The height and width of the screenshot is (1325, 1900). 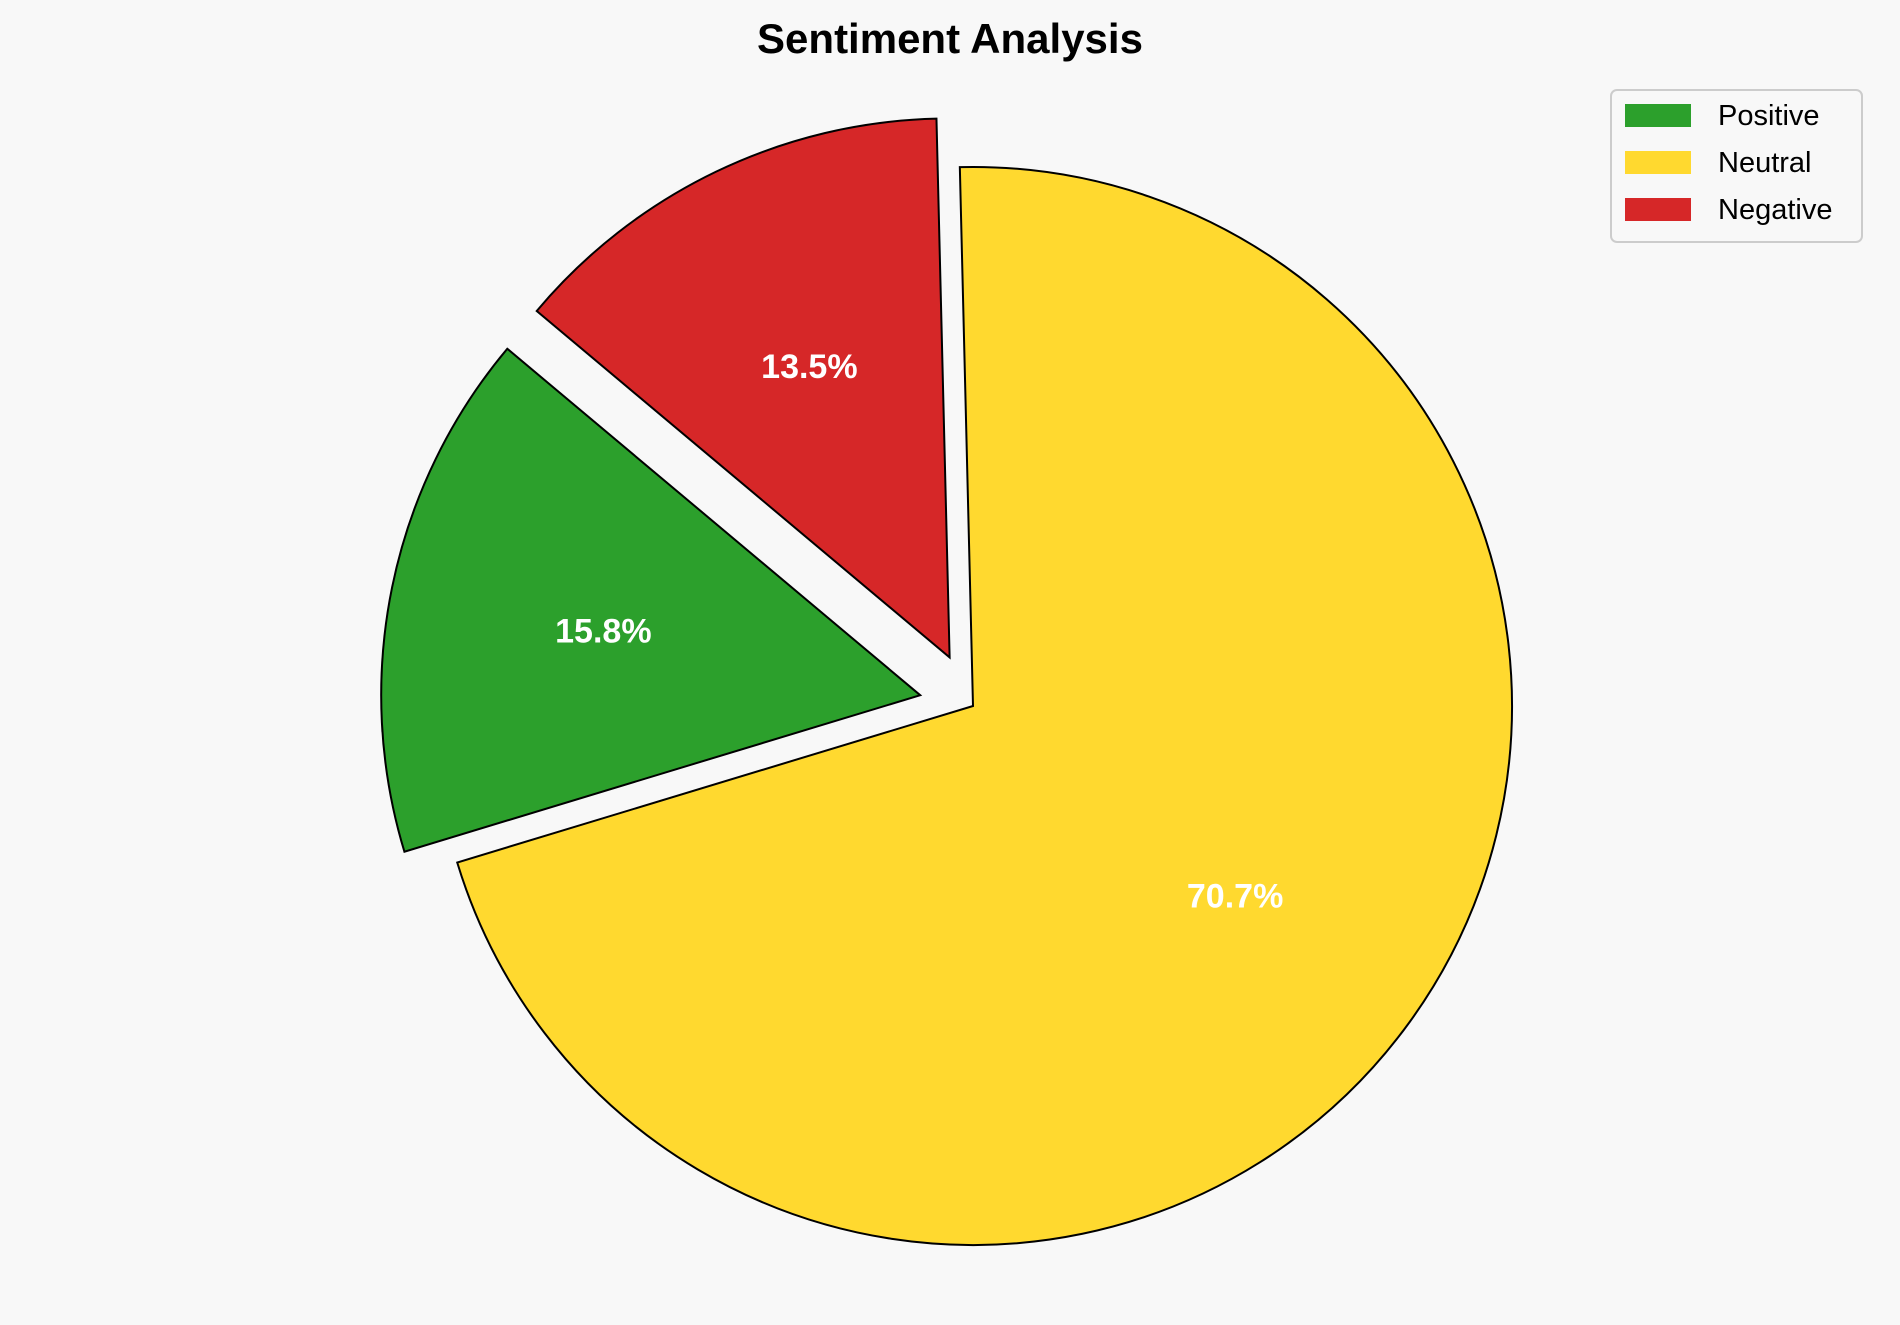 What do you see at coordinates (809, 367) in the screenshot?
I see `slice-label-negative: 13.5%` at bounding box center [809, 367].